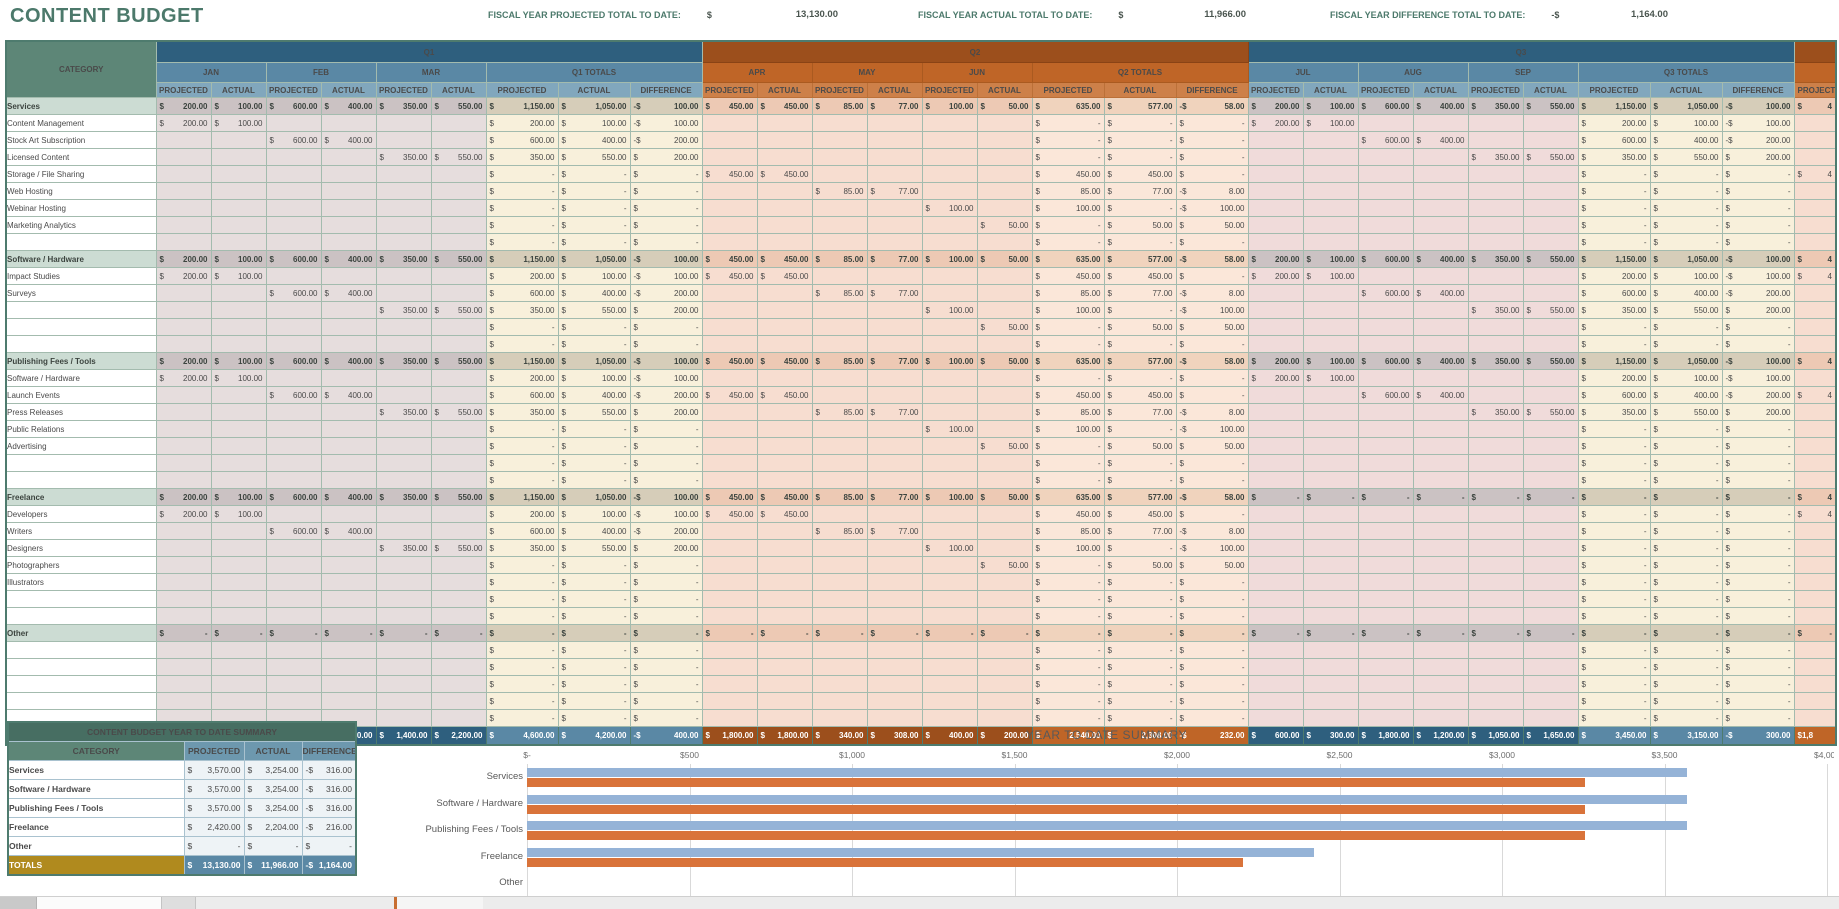 The width and height of the screenshot is (1839, 909). Describe the element at coordinates (1758, 140) in the screenshot. I see `cell: -$ 200.00` at that location.